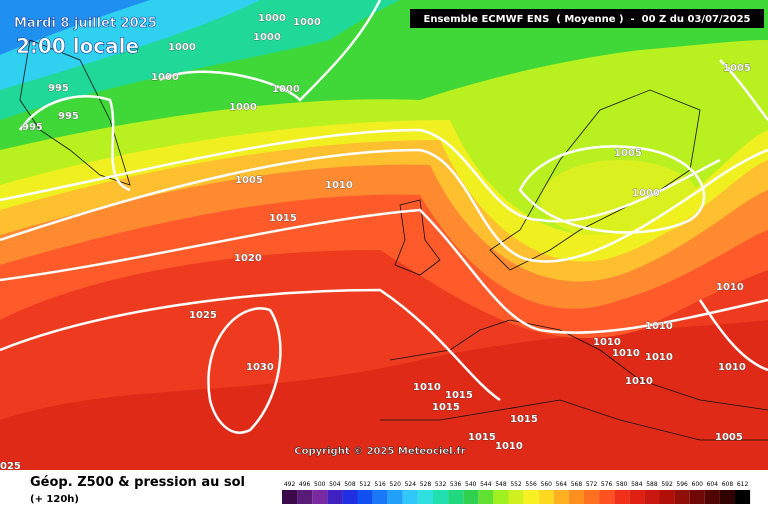  Describe the element at coordinates (652, 484) in the screenshot. I see `scale-label: 588` at that location.